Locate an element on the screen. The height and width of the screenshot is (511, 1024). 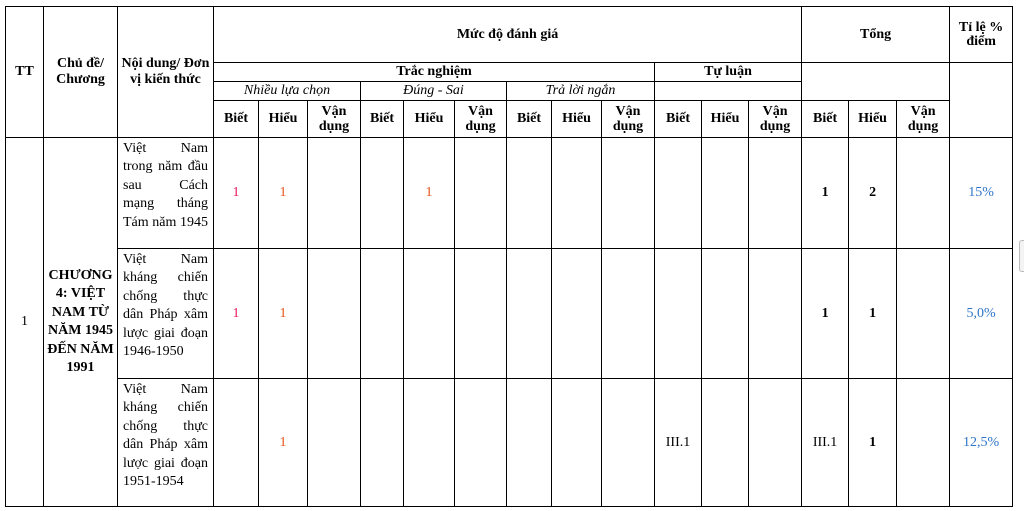
header-content: Nội dung/ Đơn vị kiến thức is located at coordinates (165, 72).